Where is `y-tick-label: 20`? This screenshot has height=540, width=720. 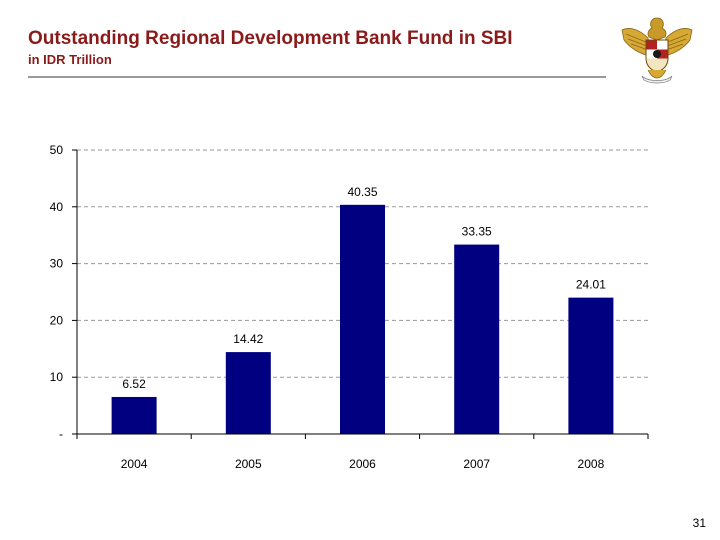
y-tick-label: 20 is located at coordinates (57, 320).